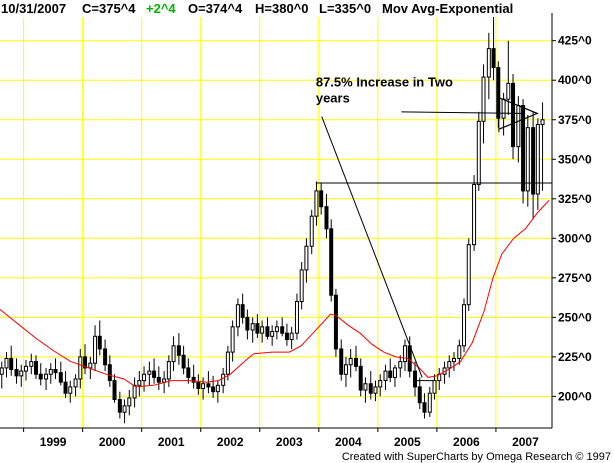 The height and width of the screenshot is (463, 614). Describe the element at coordinates (575, 396) in the screenshot. I see `y-tick-label: 200^0` at that location.